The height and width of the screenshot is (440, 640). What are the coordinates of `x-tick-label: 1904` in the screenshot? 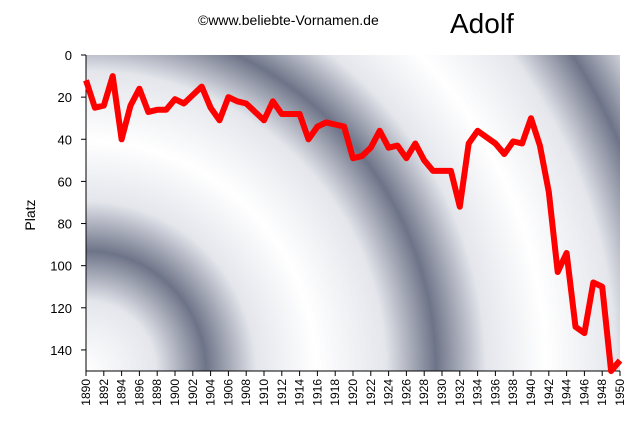 It's located at (211, 392).